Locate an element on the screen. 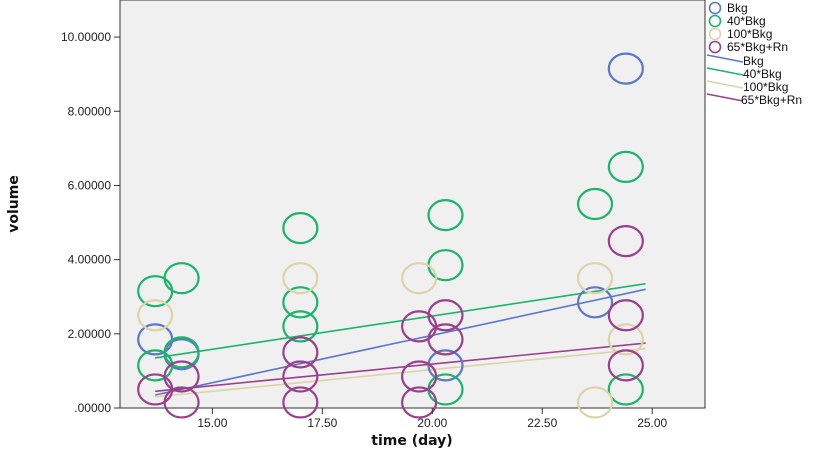 Image resolution: width=826 pixels, height=451 pixels. fit-line-40-bkg is located at coordinates (400, 320).